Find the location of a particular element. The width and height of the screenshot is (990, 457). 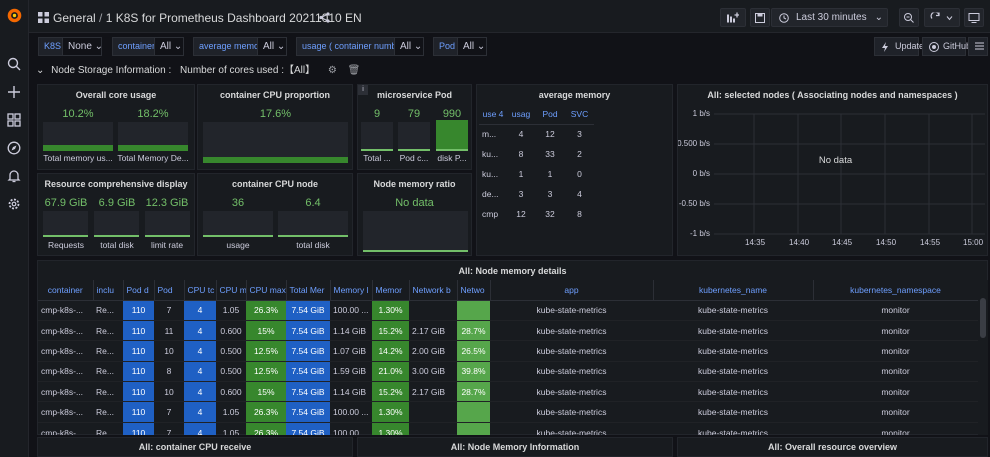

table-cell: 14.2% is located at coordinates (390, 351).